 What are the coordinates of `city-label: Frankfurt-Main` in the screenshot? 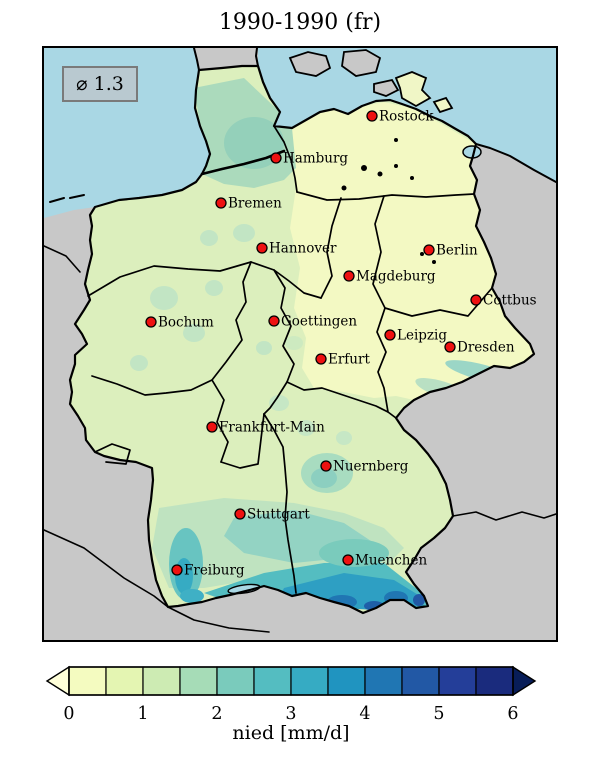 It's located at (272, 428).